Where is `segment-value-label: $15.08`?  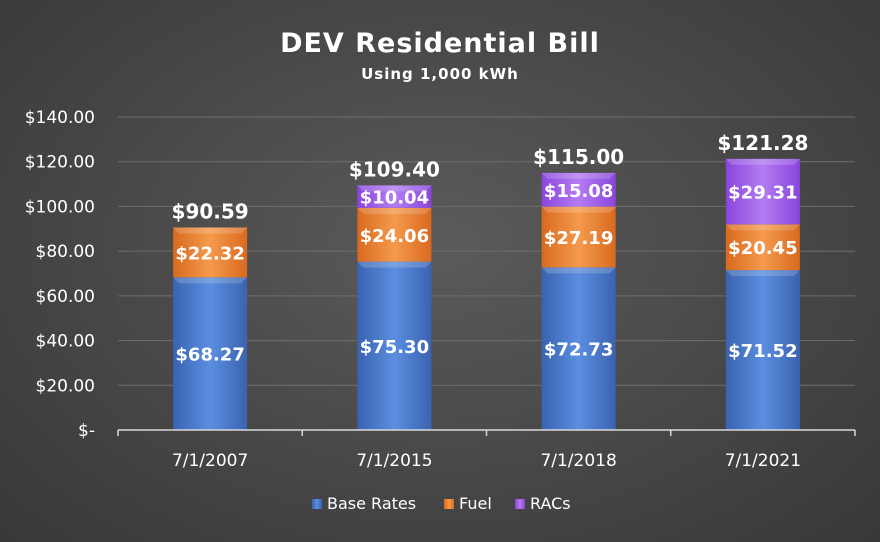
segment-value-label: $15.08 is located at coordinates (578, 191).